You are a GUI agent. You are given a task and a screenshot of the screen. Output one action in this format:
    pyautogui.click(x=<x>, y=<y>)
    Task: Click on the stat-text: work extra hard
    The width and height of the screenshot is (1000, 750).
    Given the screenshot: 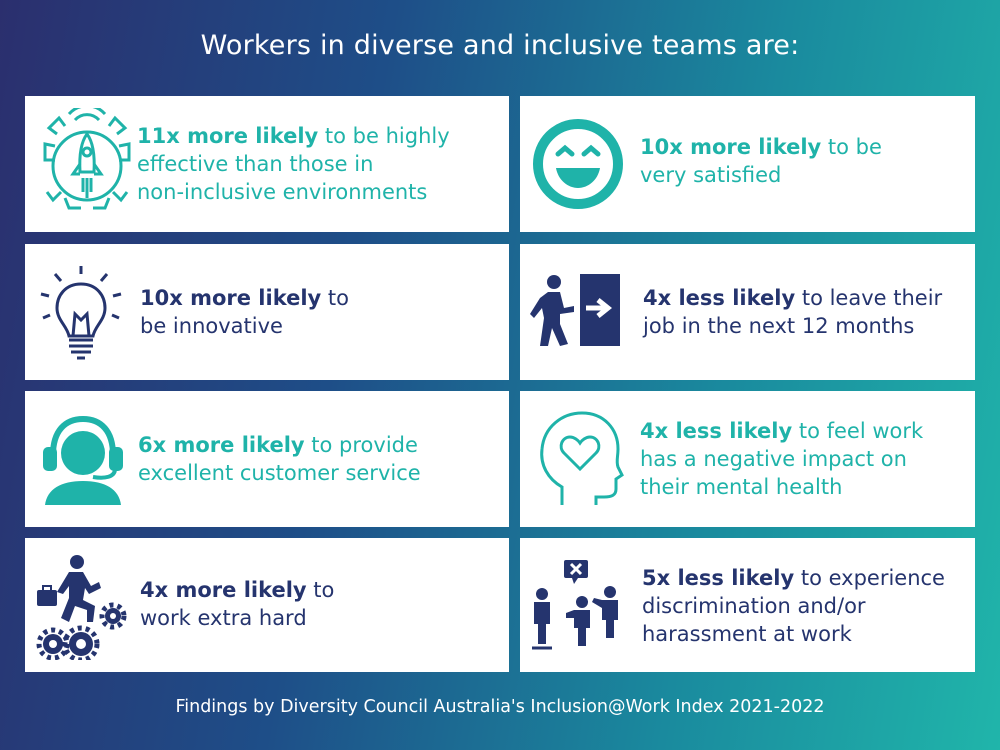 What is the action you would take?
    pyautogui.click(x=223, y=618)
    